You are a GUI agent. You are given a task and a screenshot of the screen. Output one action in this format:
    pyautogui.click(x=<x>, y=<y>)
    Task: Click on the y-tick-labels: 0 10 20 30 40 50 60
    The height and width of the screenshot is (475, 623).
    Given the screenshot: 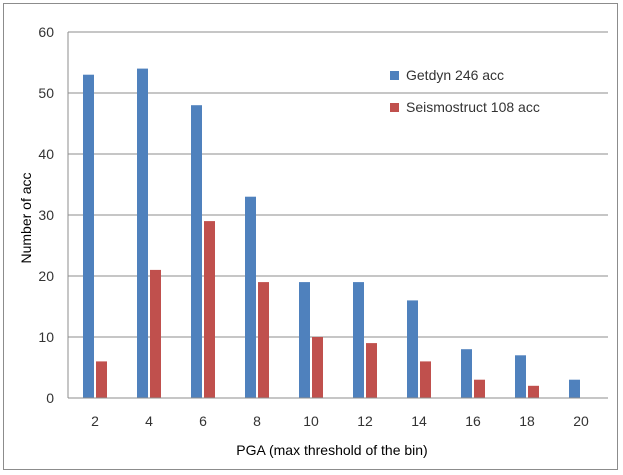 What is the action you would take?
    pyautogui.click(x=46, y=215)
    